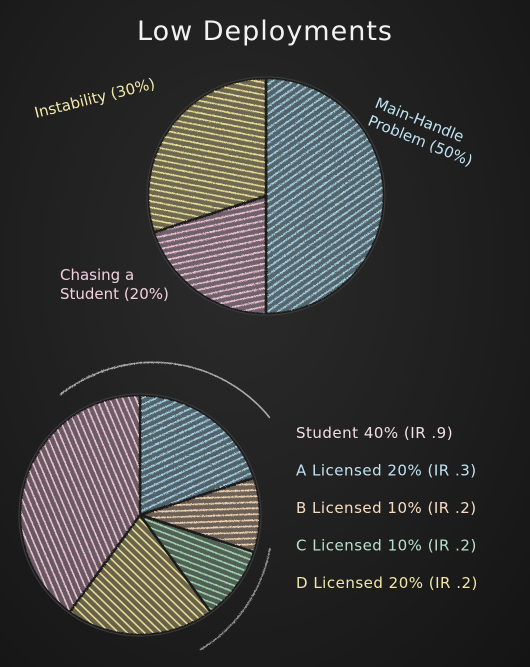 The image size is (530, 667). I want to click on pie2-slice-c-licensed-10-ir-2-wedge, so click(196, 563).